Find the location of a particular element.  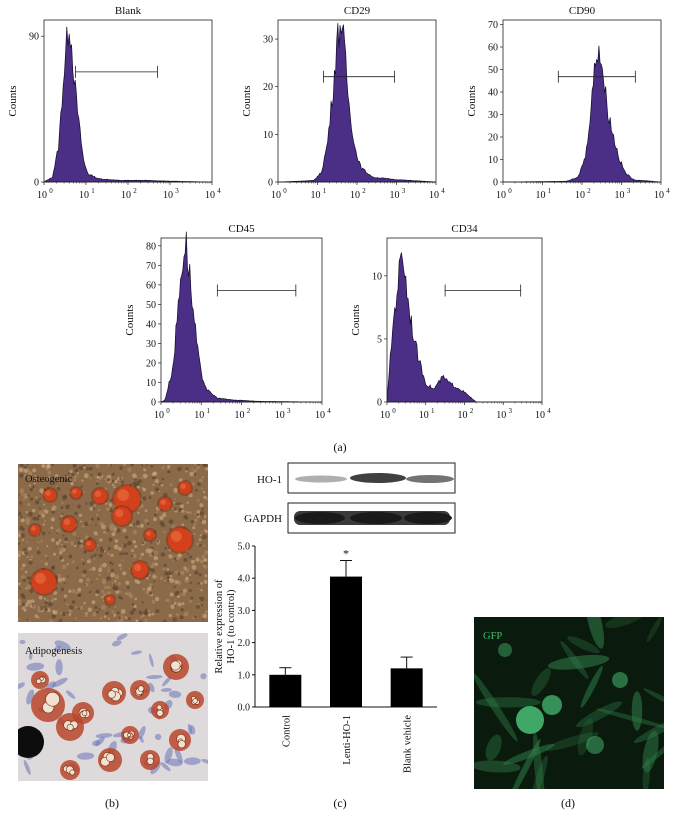

adipogenesis-label: Adipogenesis is located at coordinates (53, 651).